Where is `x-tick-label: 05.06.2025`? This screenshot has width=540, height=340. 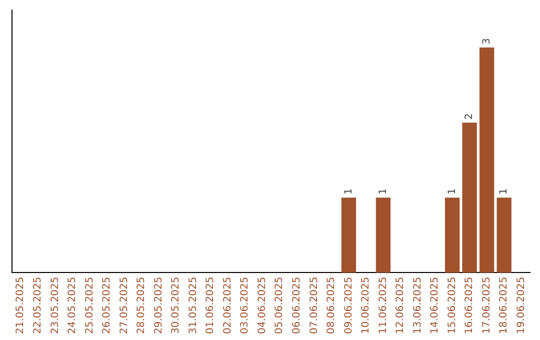
x-tick-label: 05.06.2025 is located at coordinates (280, 305).